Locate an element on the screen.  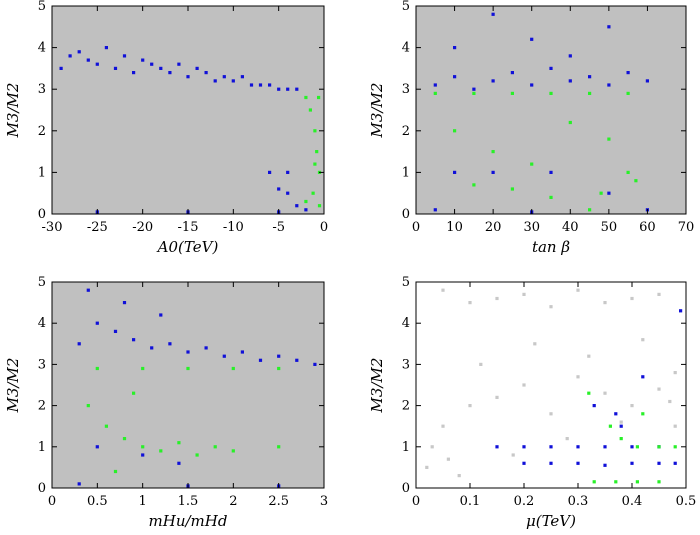
x-axis-label: μ(TeV) is located at coordinates (551, 521).